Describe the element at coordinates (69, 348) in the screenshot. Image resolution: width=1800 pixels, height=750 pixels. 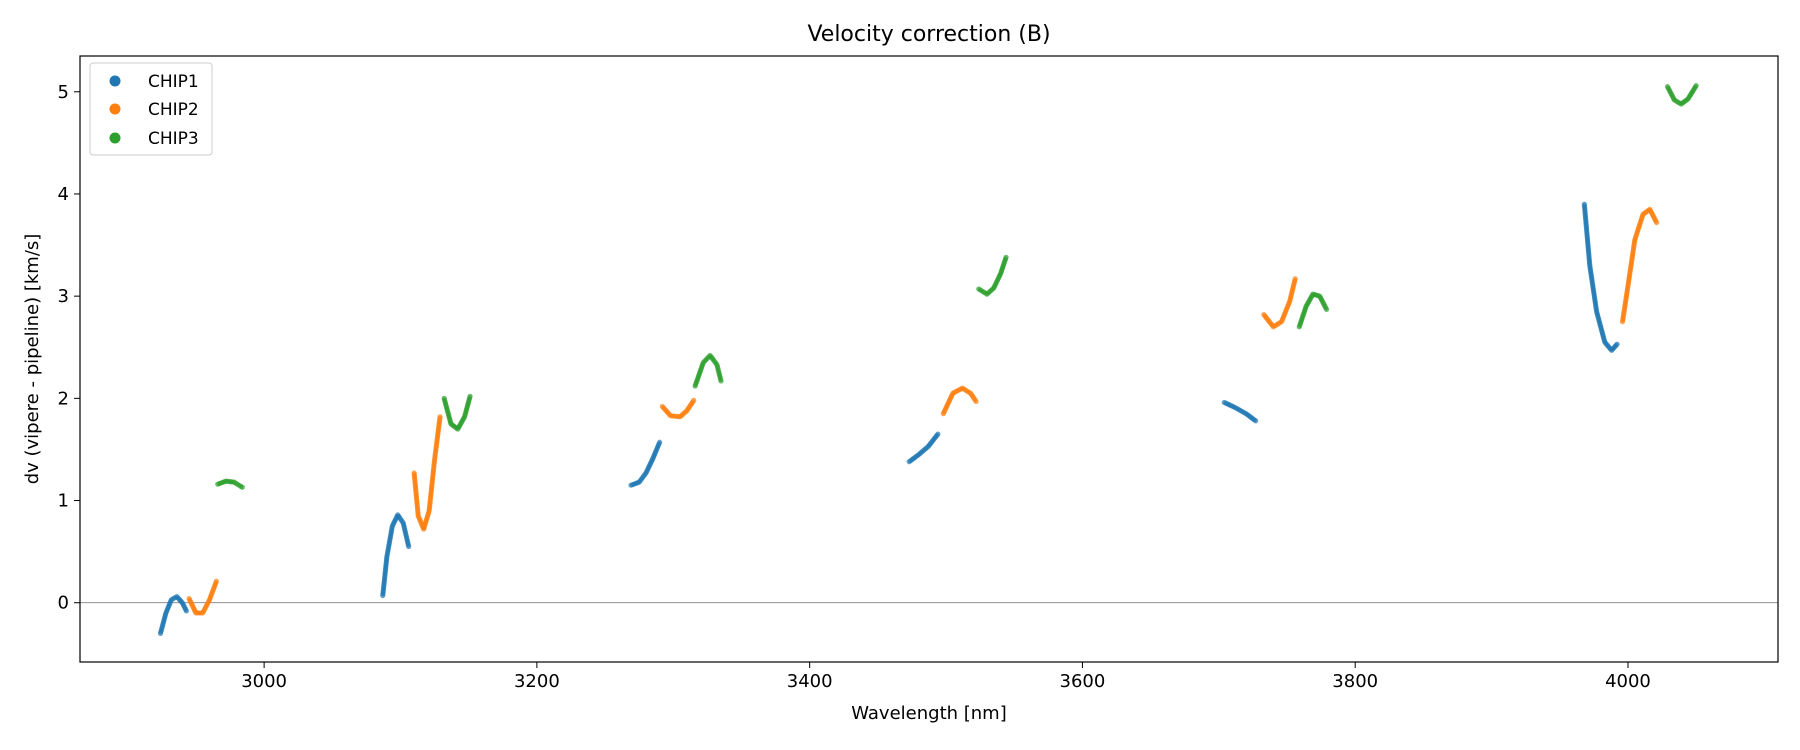
I see `y-axis-ticks: 0 1 2 3 4 5` at that location.